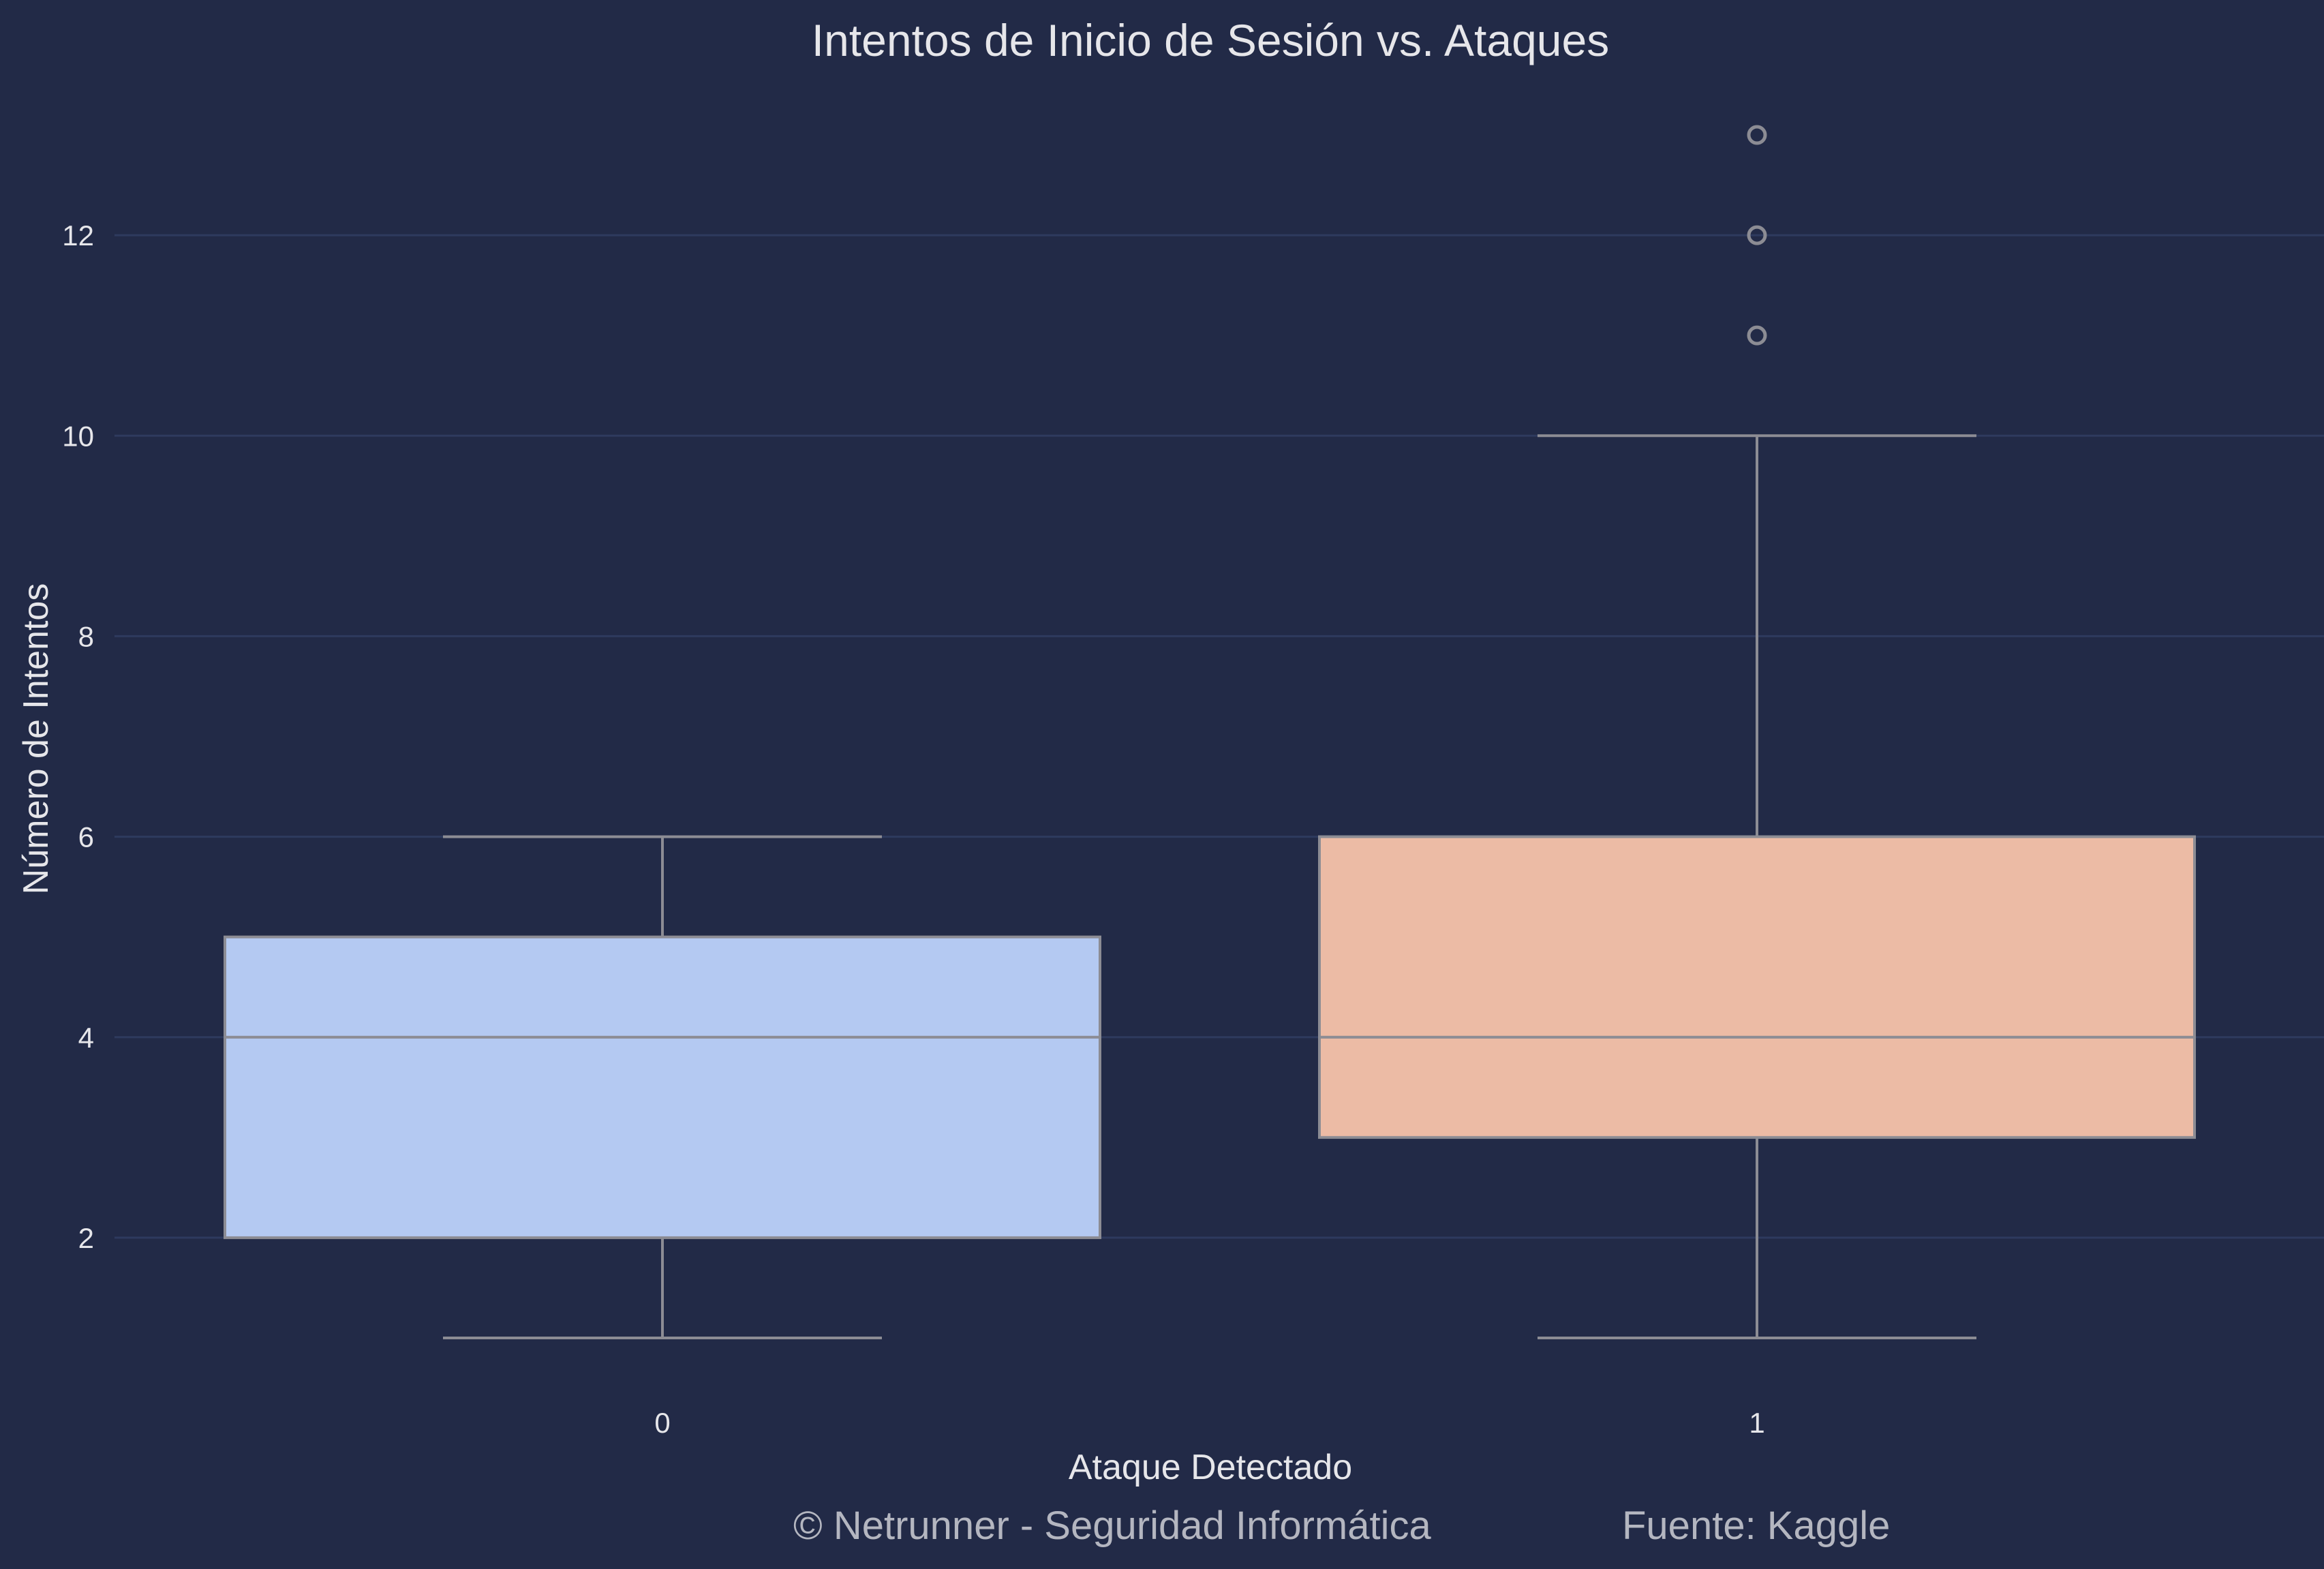 The image size is (2324, 1569). Describe the element at coordinates (1756, 1423) in the screenshot. I see `x-tick-label-1: 1` at that location.